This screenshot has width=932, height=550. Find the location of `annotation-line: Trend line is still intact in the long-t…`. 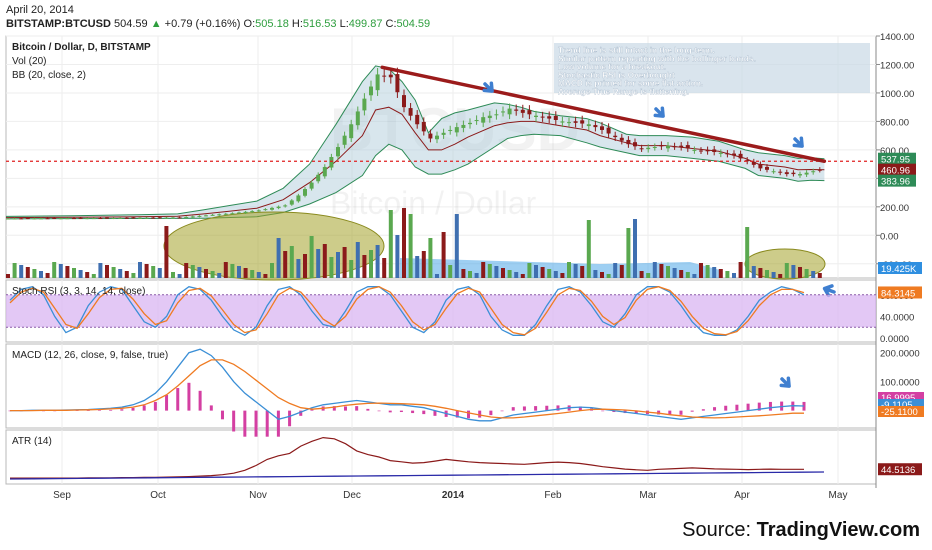

annotation-line: Trend line is still intact in the long-t… is located at coordinates (636, 50).